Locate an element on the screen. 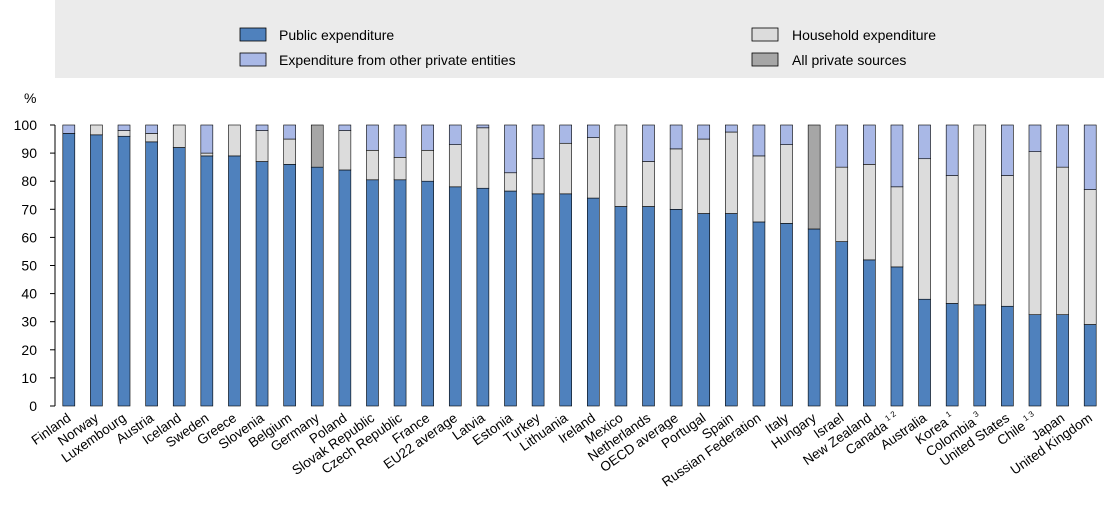  legend-label-public: Public expenditure is located at coordinates (336, 35).